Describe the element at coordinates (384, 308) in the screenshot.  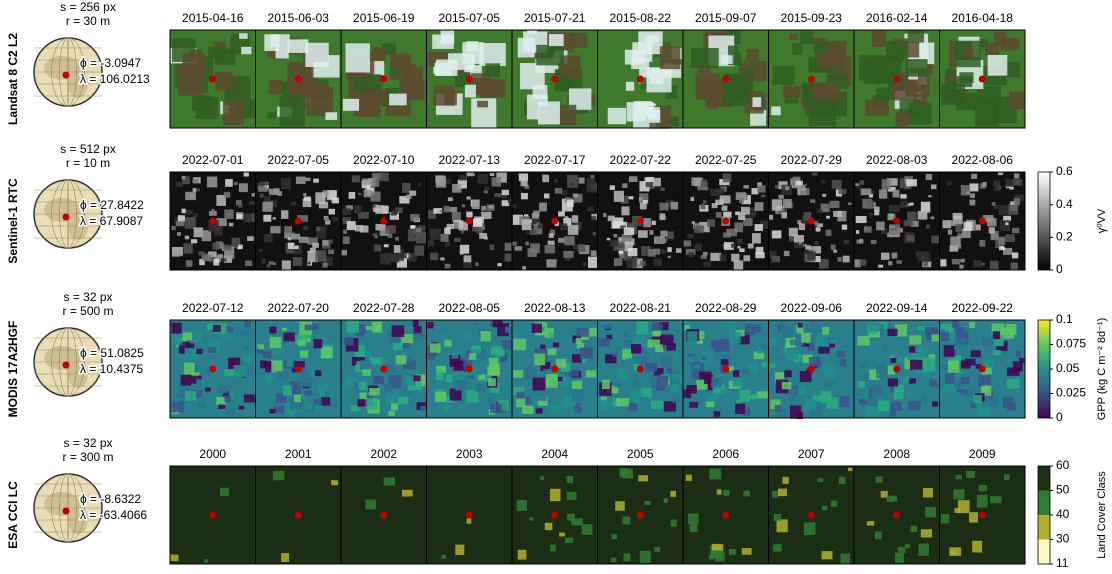
I see `date-label: 2022-07-28` at that location.